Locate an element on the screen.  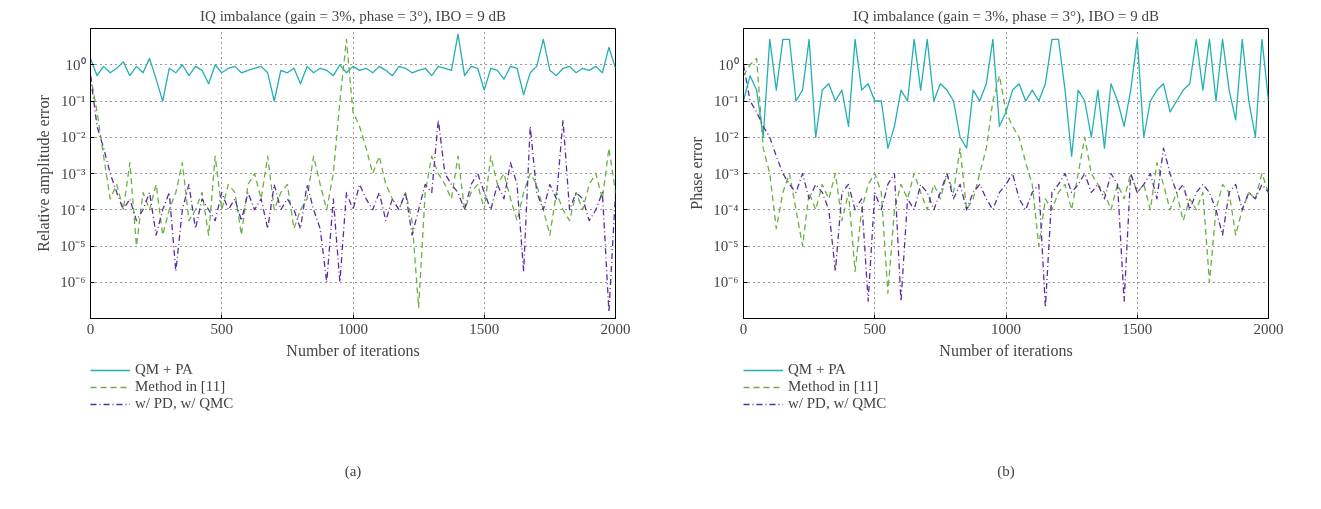
y-axis-title: Phase error is located at coordinates (697, 173).